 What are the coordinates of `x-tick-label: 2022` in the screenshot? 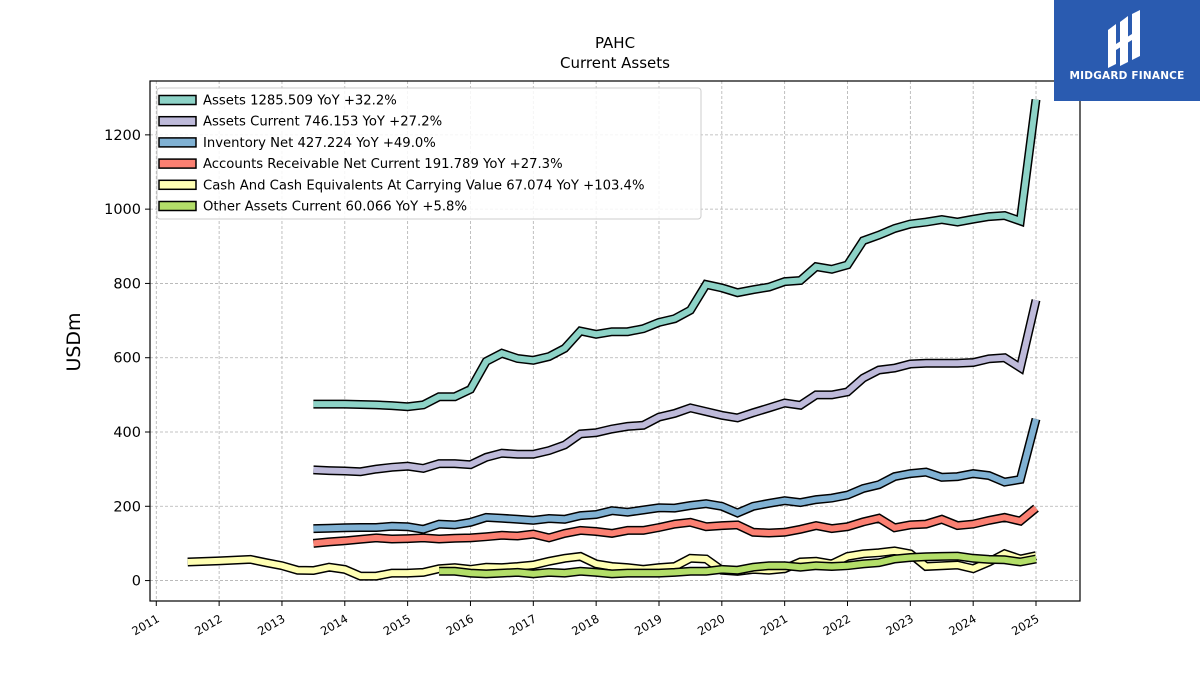 It's located at (837, 624).